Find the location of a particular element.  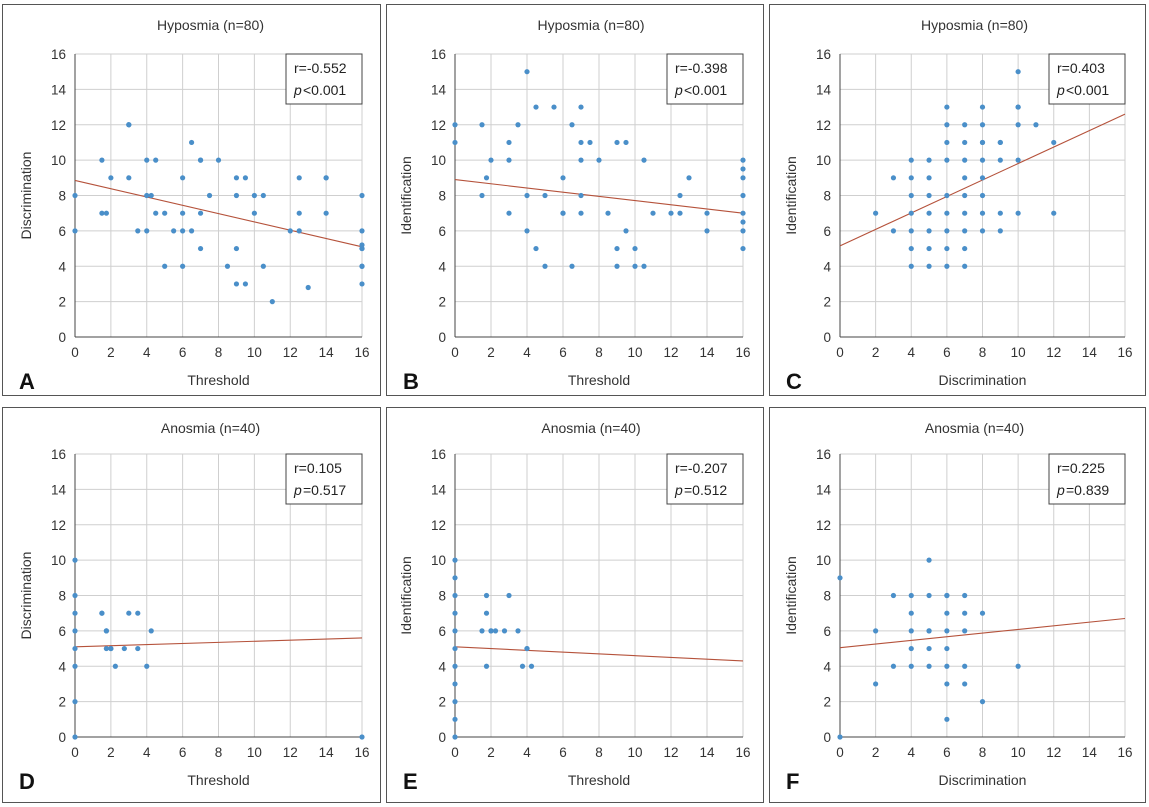

chart-title: Anosmia (n=40) is located at coordinates (974, 428).